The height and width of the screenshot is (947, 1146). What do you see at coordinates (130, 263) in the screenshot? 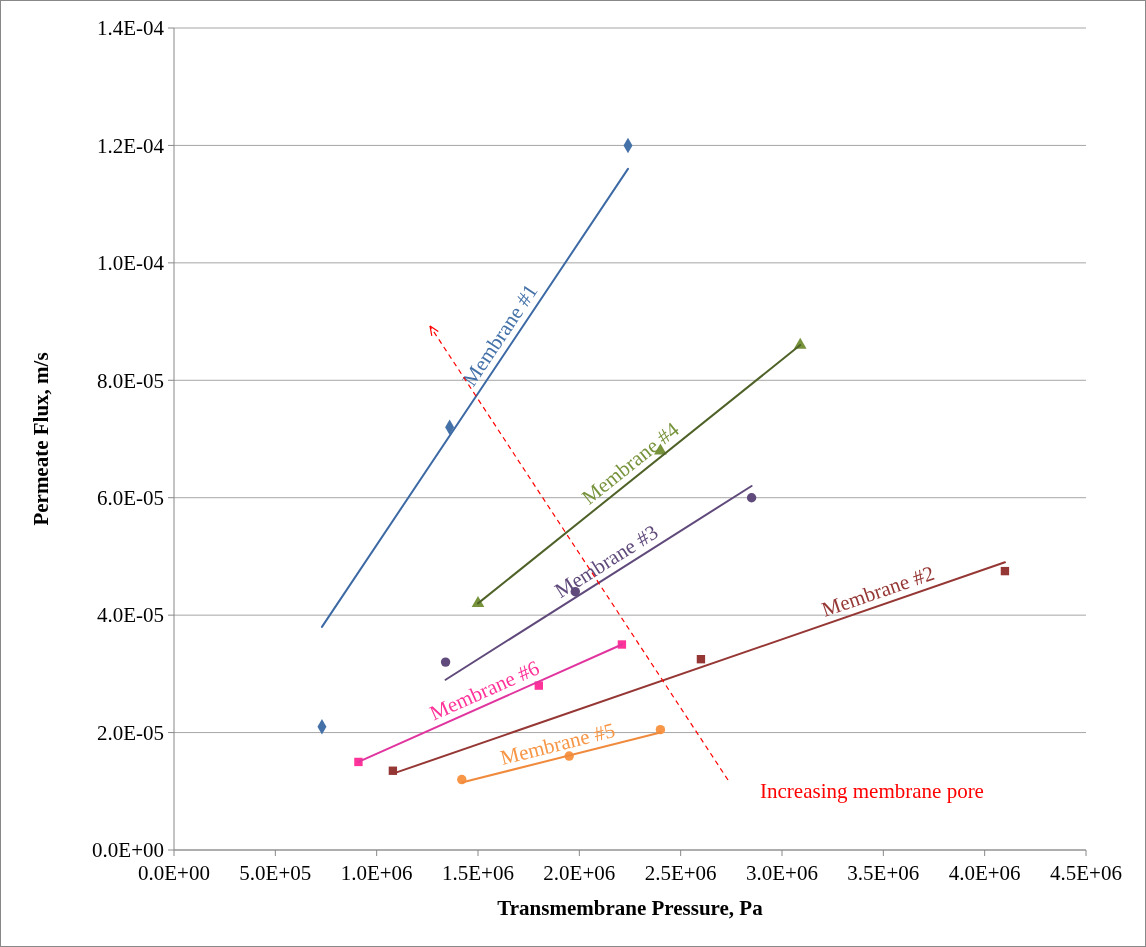
I see `y-tick-label: 1.0E-04` at bounding box center [130, 263].